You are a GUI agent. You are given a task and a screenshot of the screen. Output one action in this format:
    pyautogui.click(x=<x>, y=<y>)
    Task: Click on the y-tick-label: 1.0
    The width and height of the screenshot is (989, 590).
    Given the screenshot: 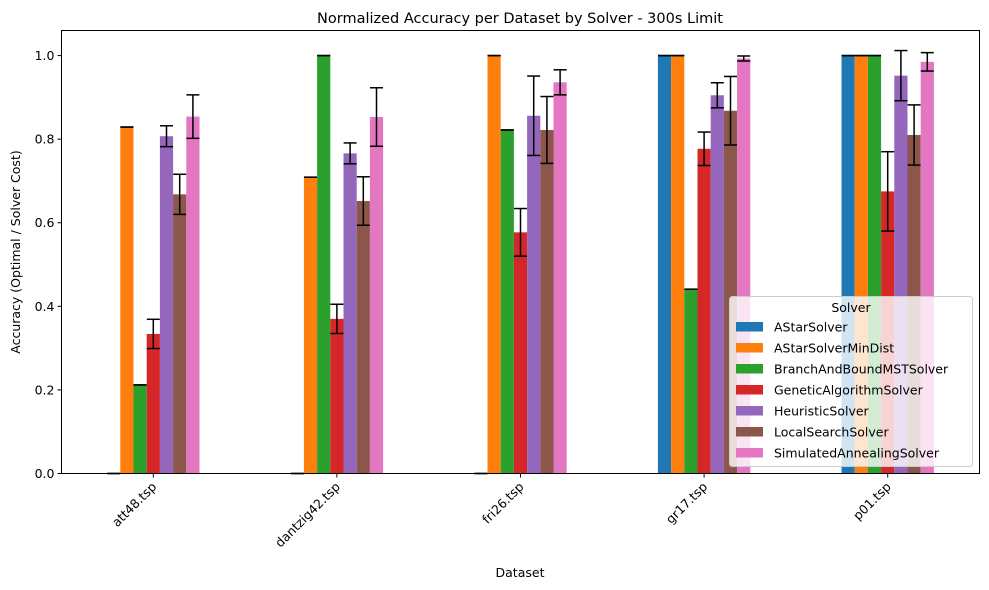 What is the action you would take?
    pyautogui.click(x=45, y=55)
    